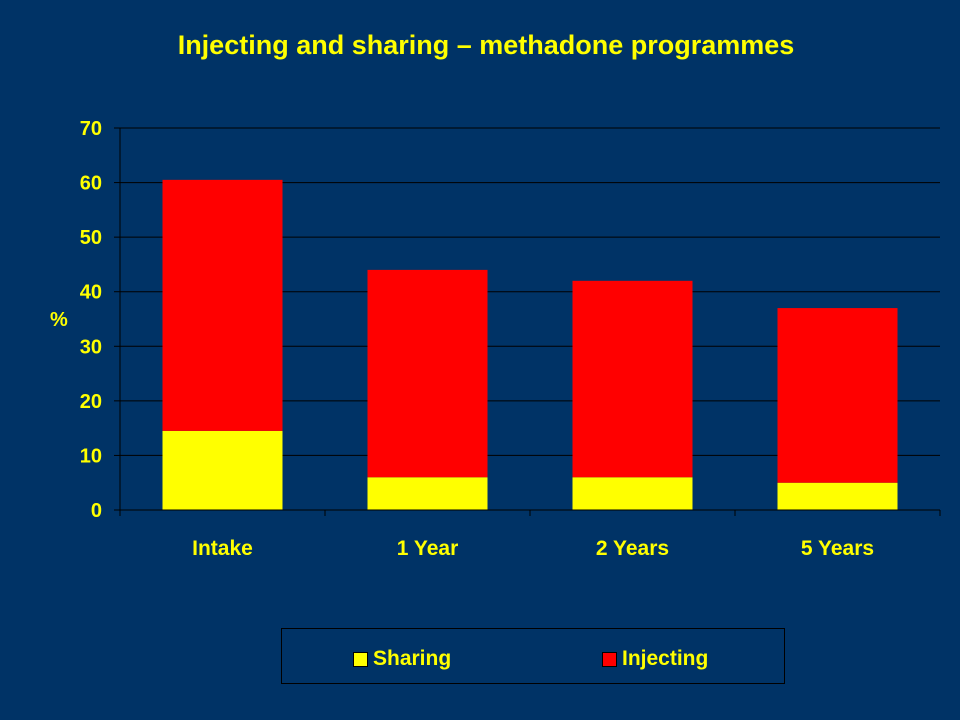 The width and height of the screenshot is (960, 720). What do you see at coordinates (632, 548) in the screenshot?
I see `x-tick-label: 2 Years` at bounding box center [632, 548].